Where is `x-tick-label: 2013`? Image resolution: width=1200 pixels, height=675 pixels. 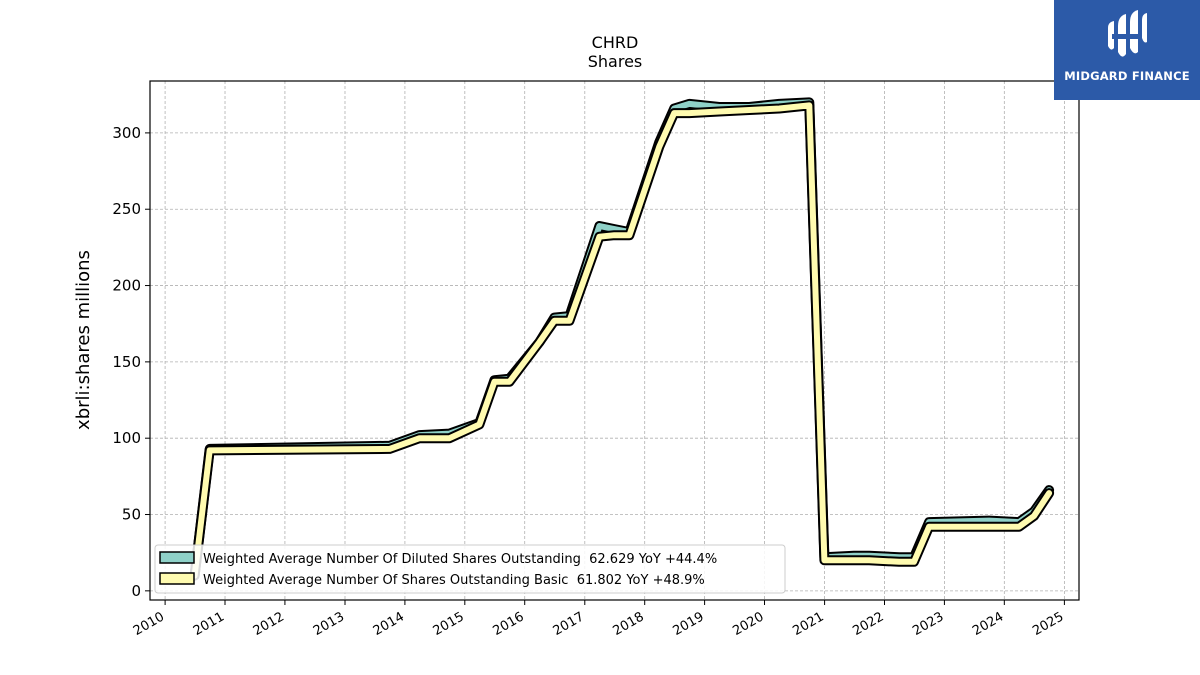
x-tick-label: 2013 is located at coordinates (329, 624).